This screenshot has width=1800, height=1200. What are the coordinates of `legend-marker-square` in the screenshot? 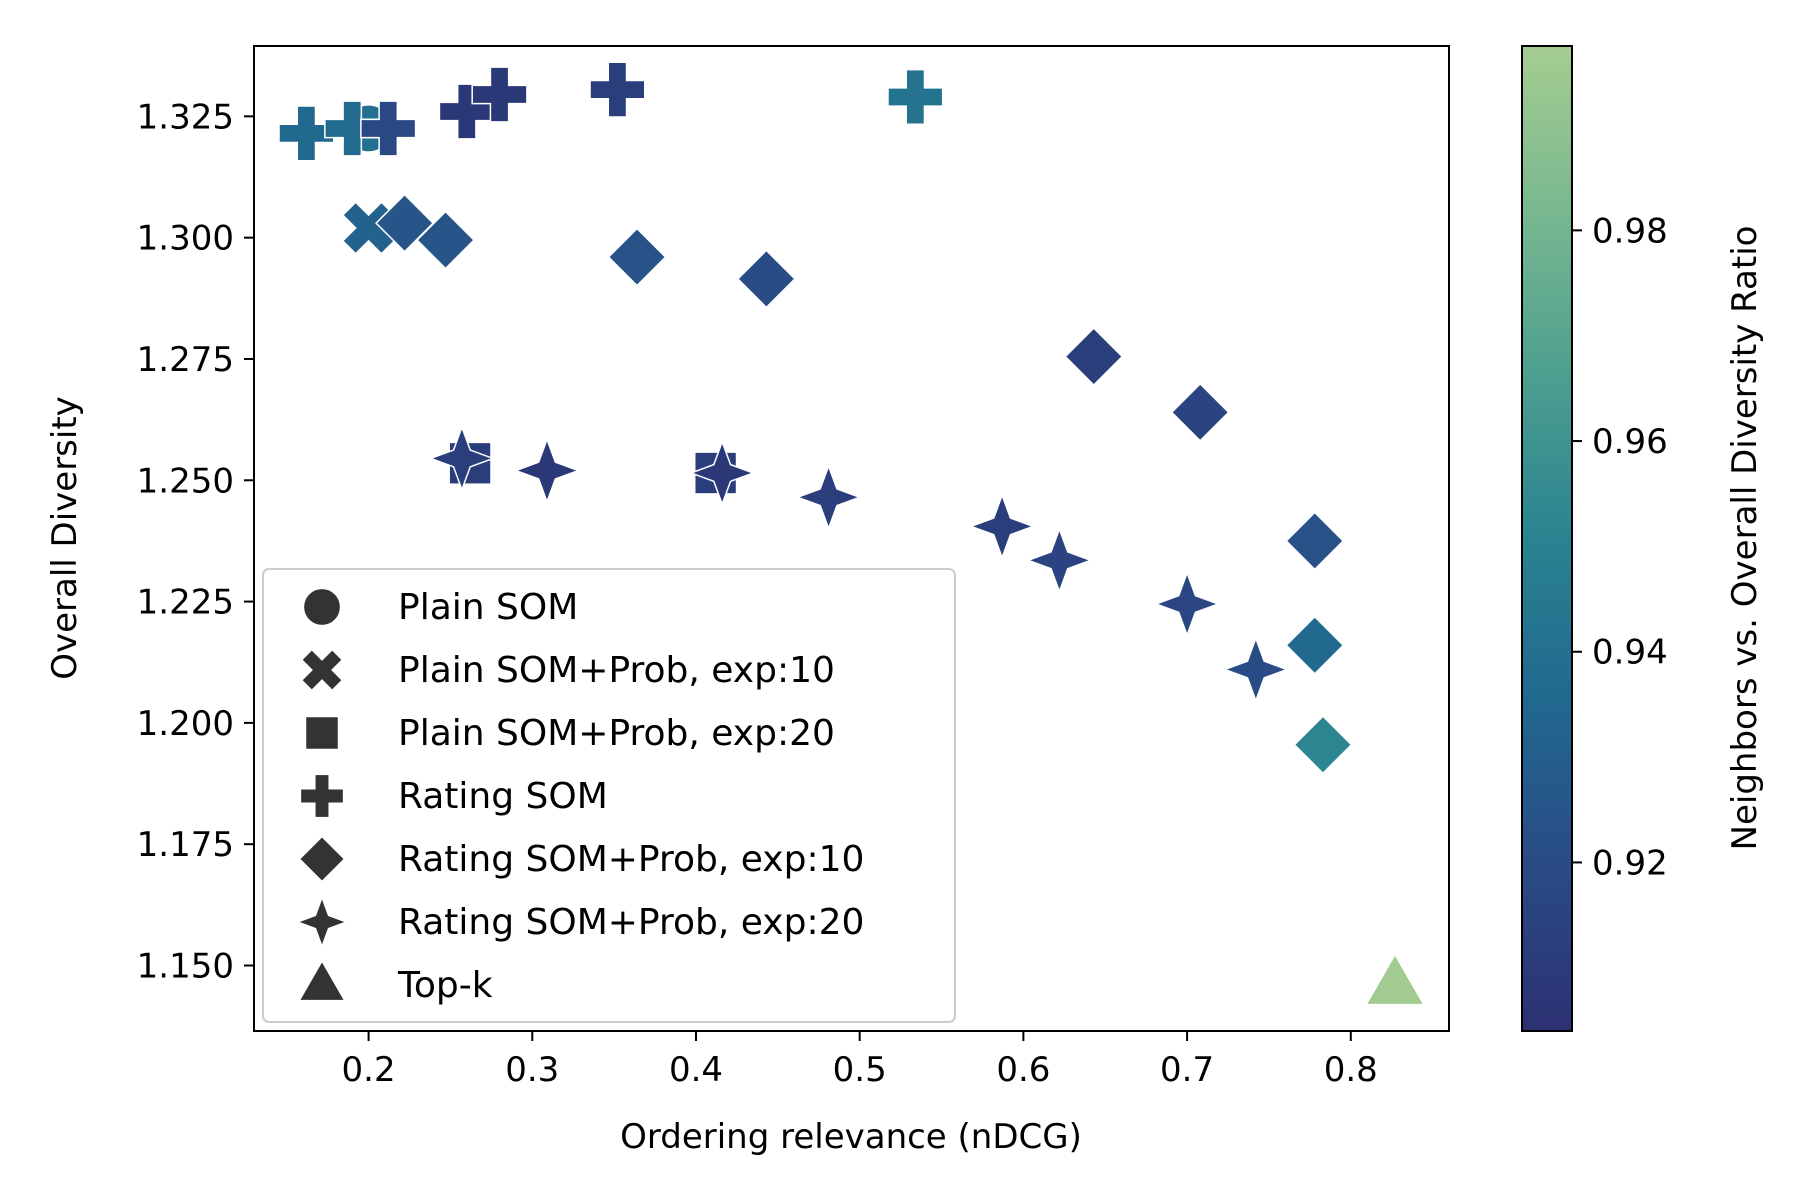 It's located at (322, 733).